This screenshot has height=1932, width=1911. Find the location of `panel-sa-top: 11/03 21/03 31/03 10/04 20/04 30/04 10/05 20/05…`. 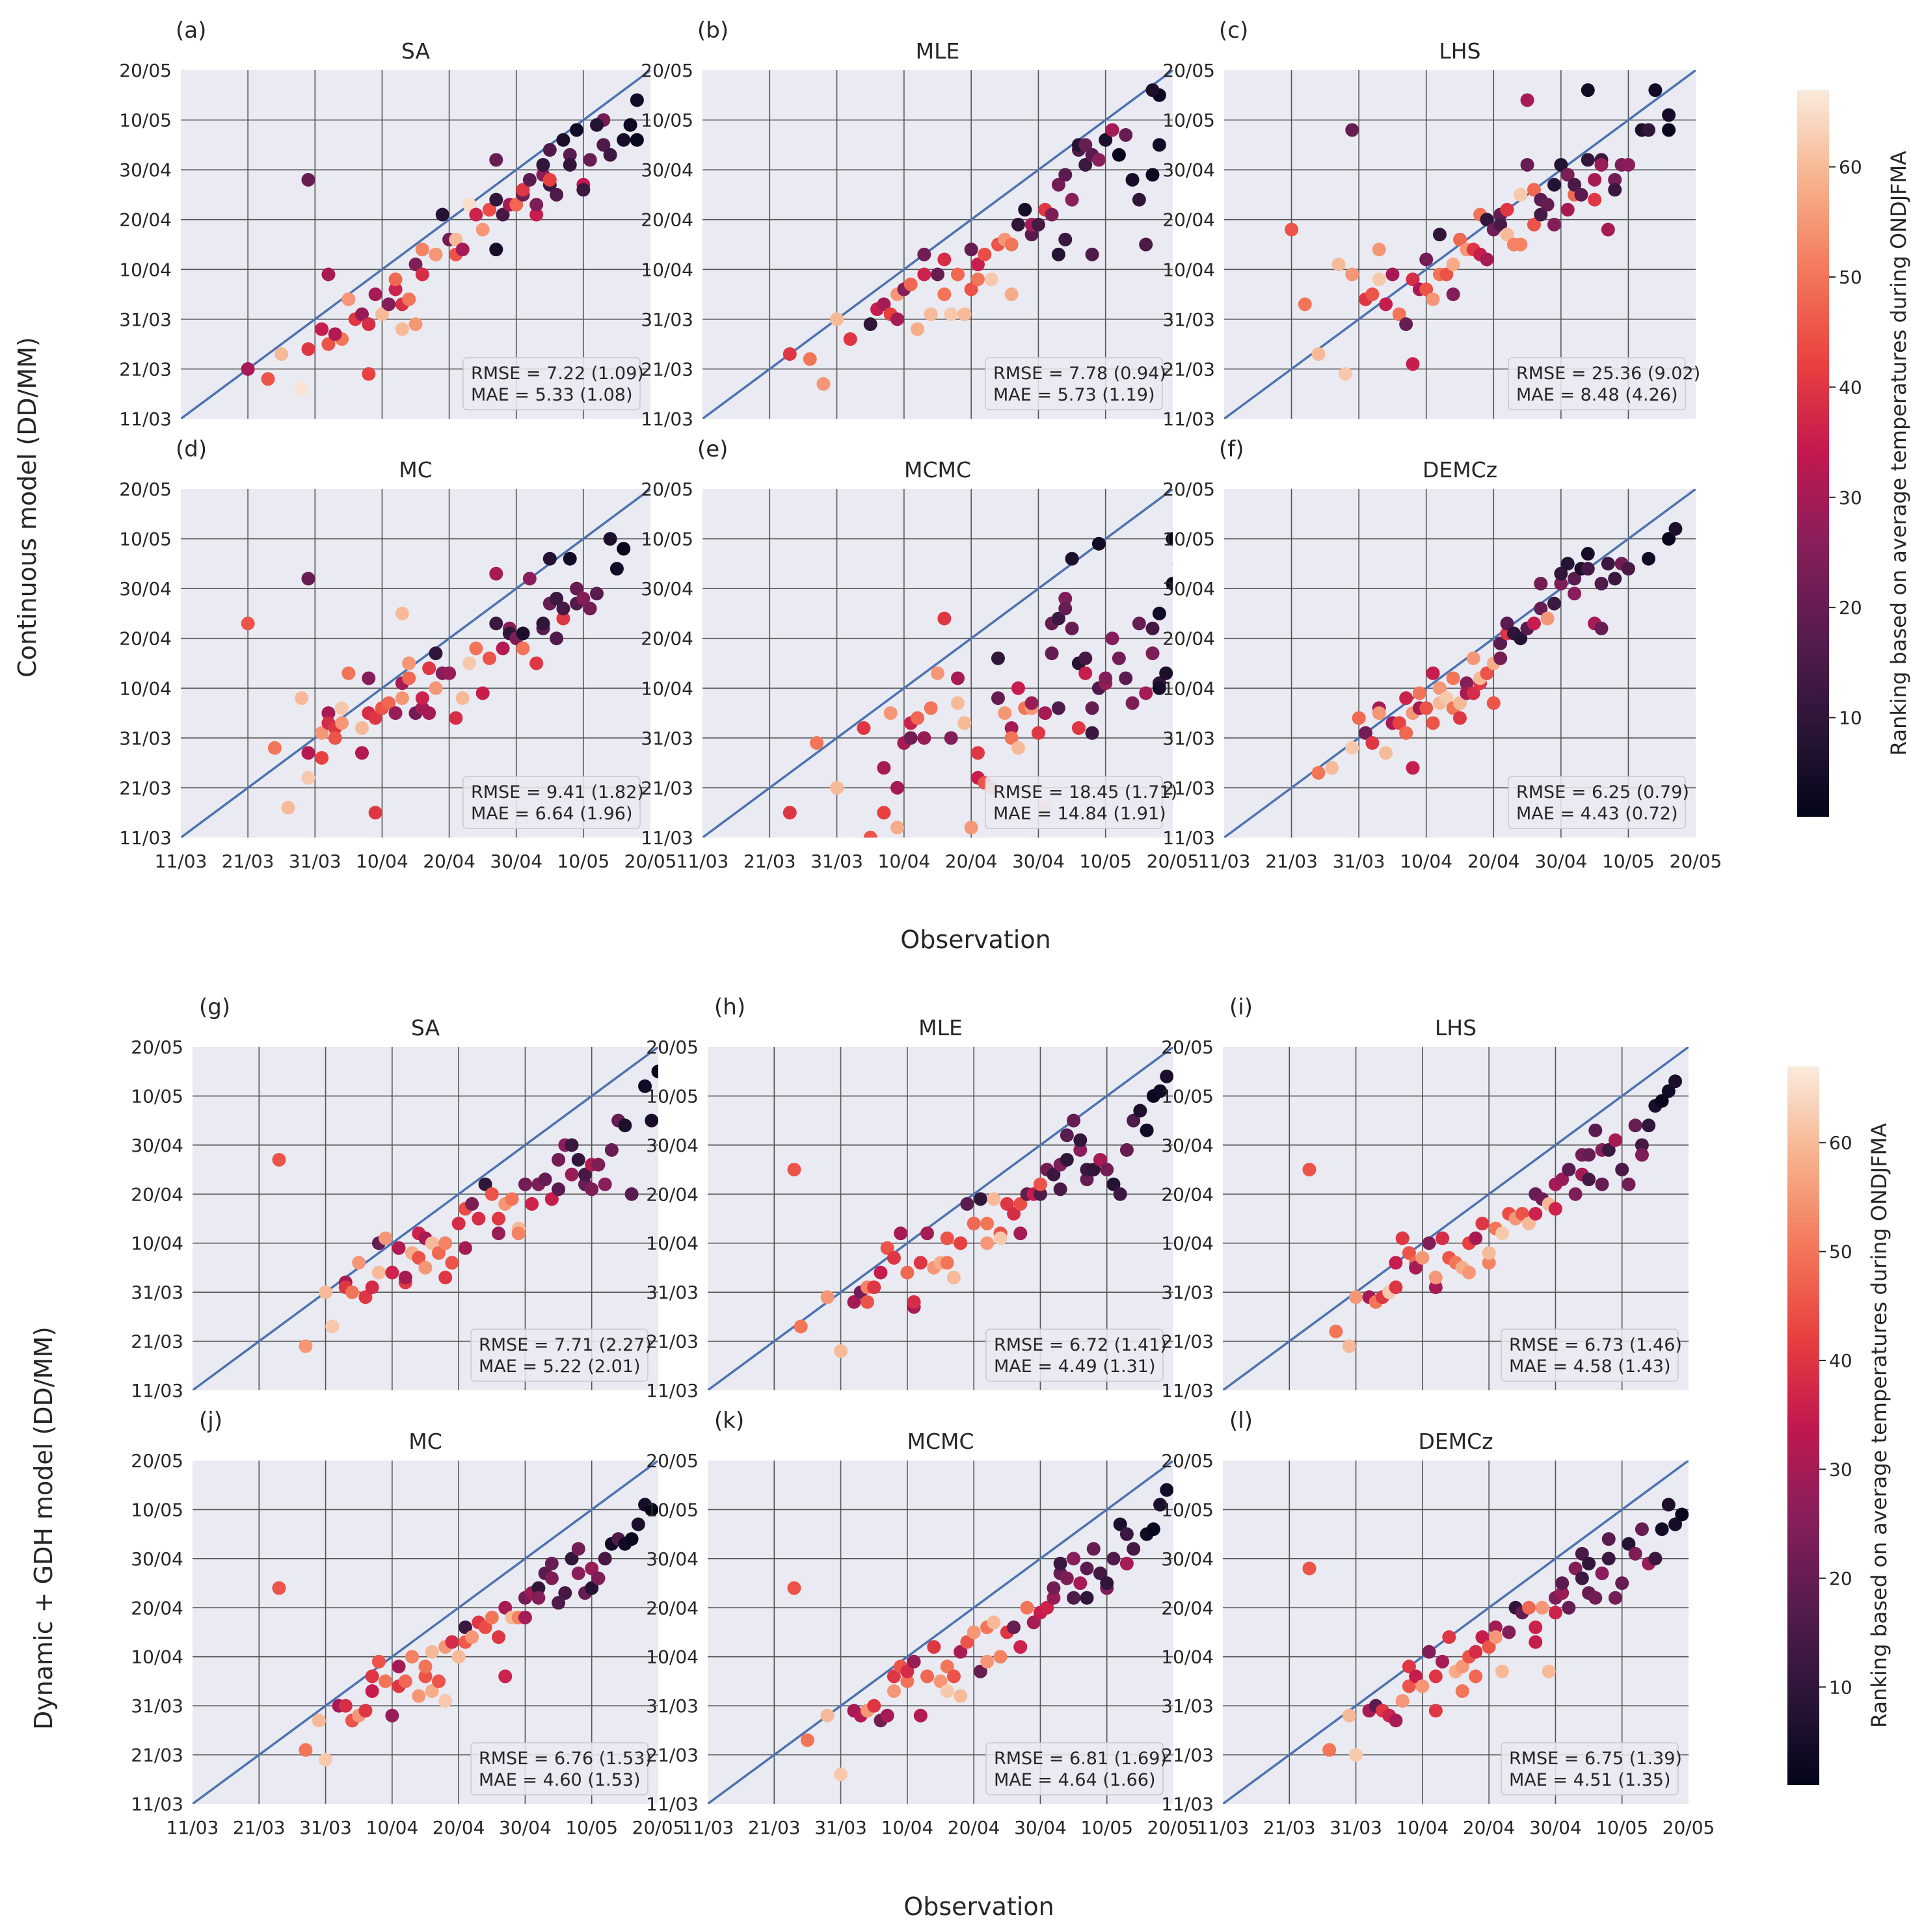

panel-sa-top: 11/03 21/03 31/03 10/04 20/04 30/04 10/05 20/05… is located at coordinates (384, 224).